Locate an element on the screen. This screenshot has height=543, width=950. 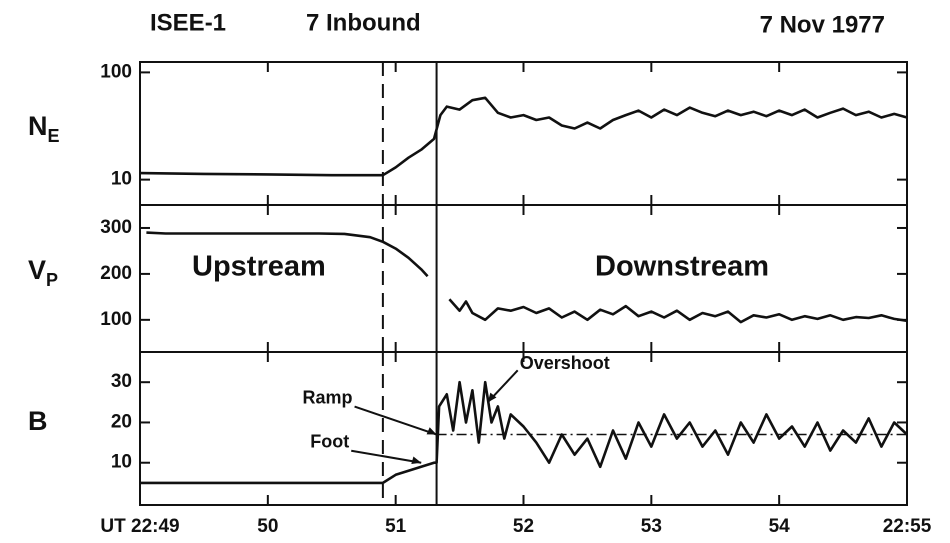
x-tick-label: 54 is located at coordinates (780, 526).